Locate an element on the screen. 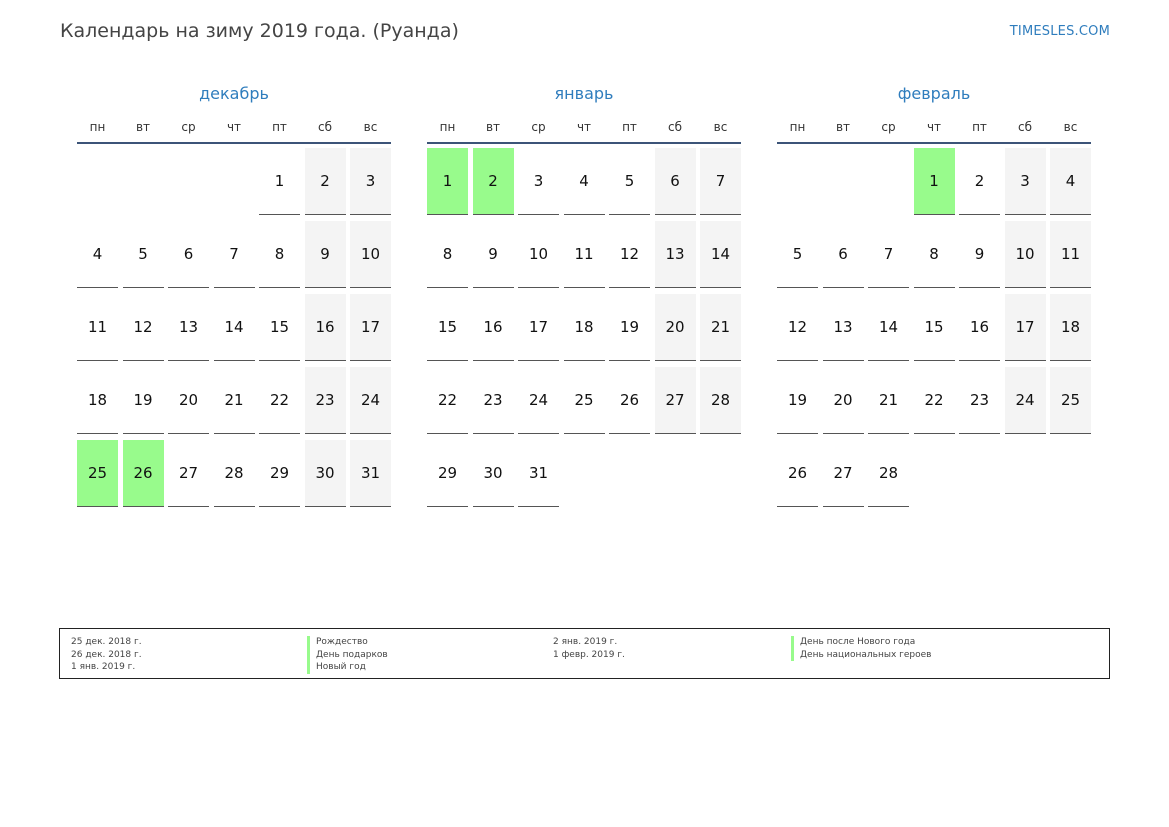  legend-date: 25 дек. 2018 г. is located at coordinates (106, 642).